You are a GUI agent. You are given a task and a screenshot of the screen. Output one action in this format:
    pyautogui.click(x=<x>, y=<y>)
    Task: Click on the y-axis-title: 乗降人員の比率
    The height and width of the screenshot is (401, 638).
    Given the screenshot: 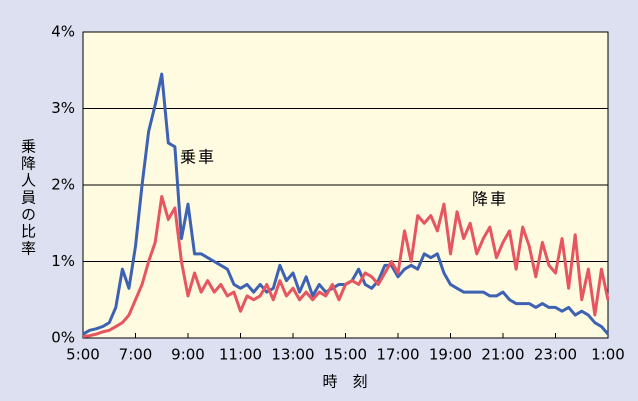 What is the action you would take?
    pyautogui.click(x=28, y=198)
    